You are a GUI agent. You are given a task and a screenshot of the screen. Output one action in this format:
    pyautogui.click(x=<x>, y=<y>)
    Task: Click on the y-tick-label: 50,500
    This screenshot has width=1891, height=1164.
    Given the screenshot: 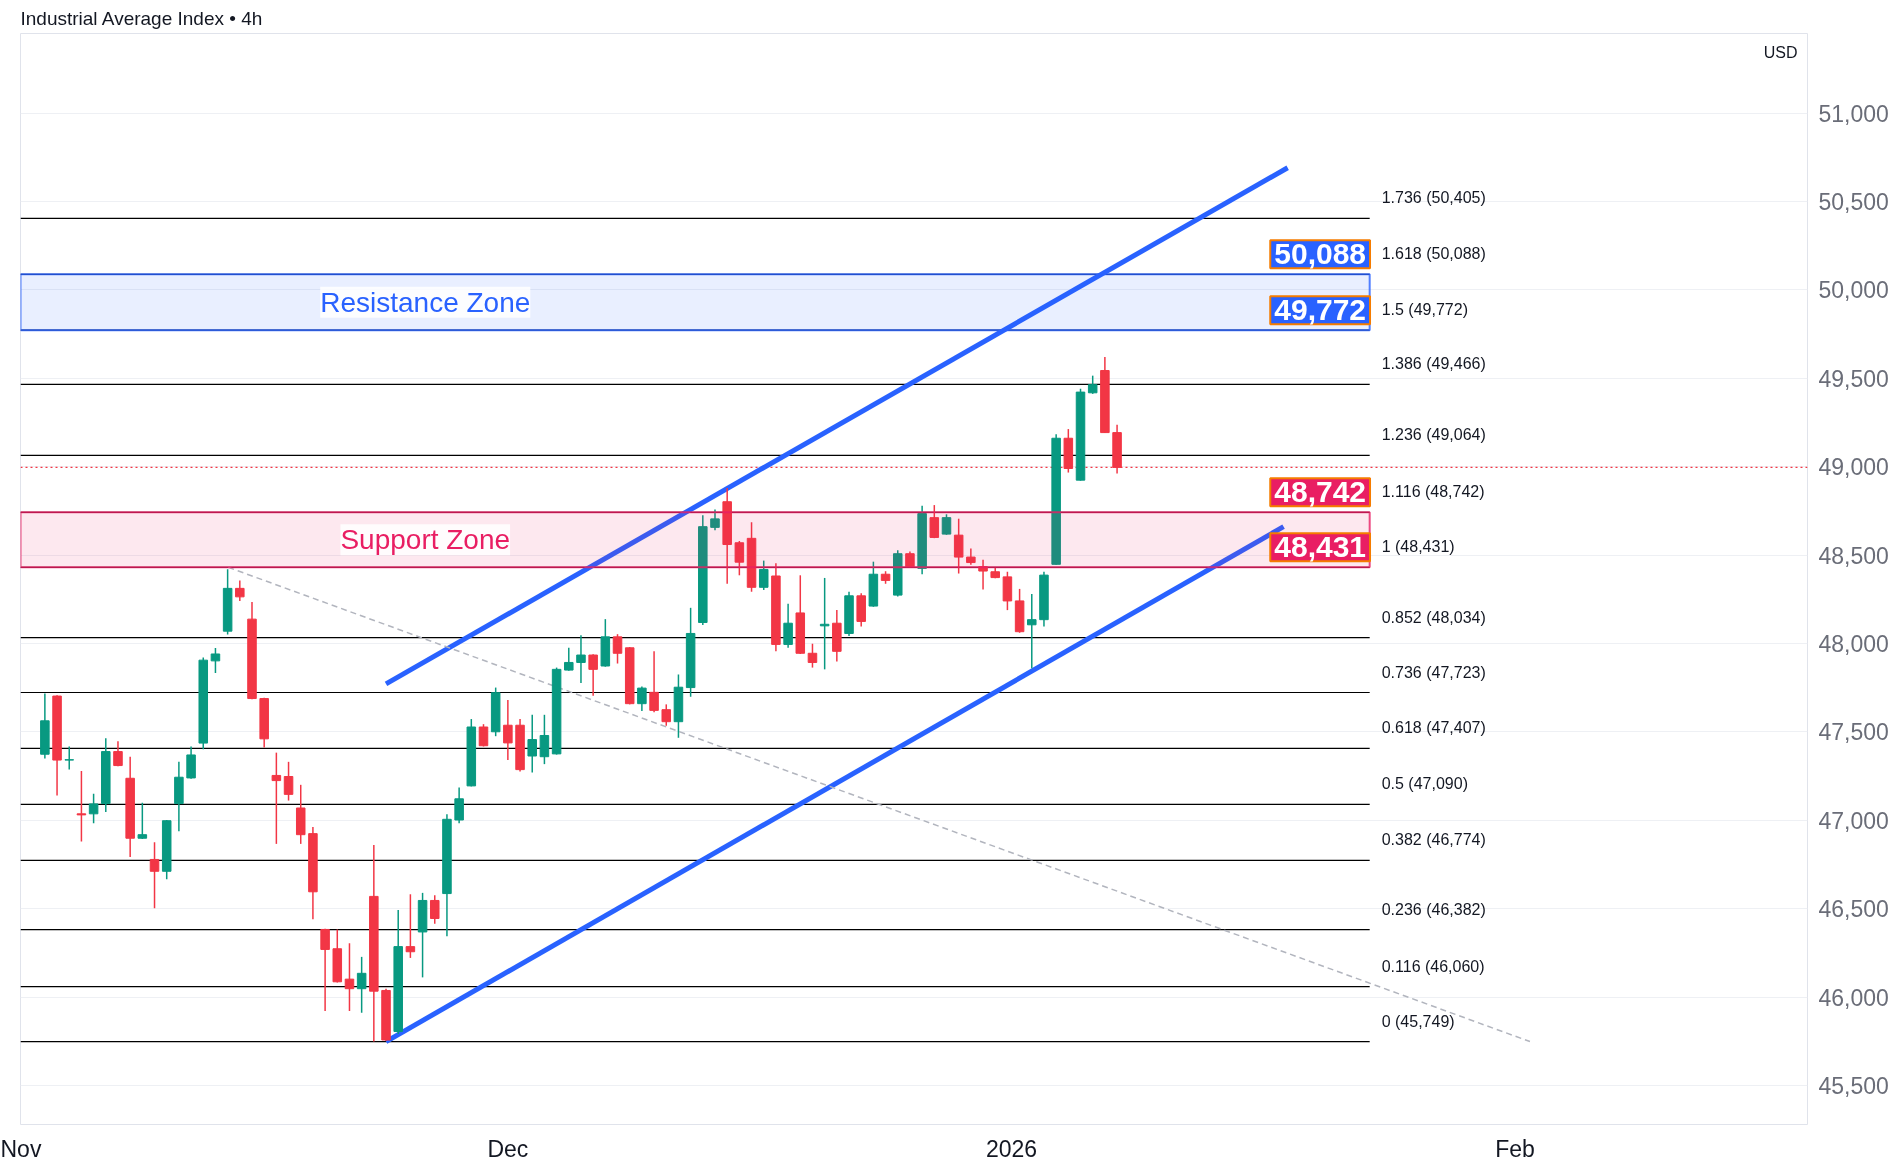 What is the action you would take?
    pyautogui.click(x=1853, y=201)
    